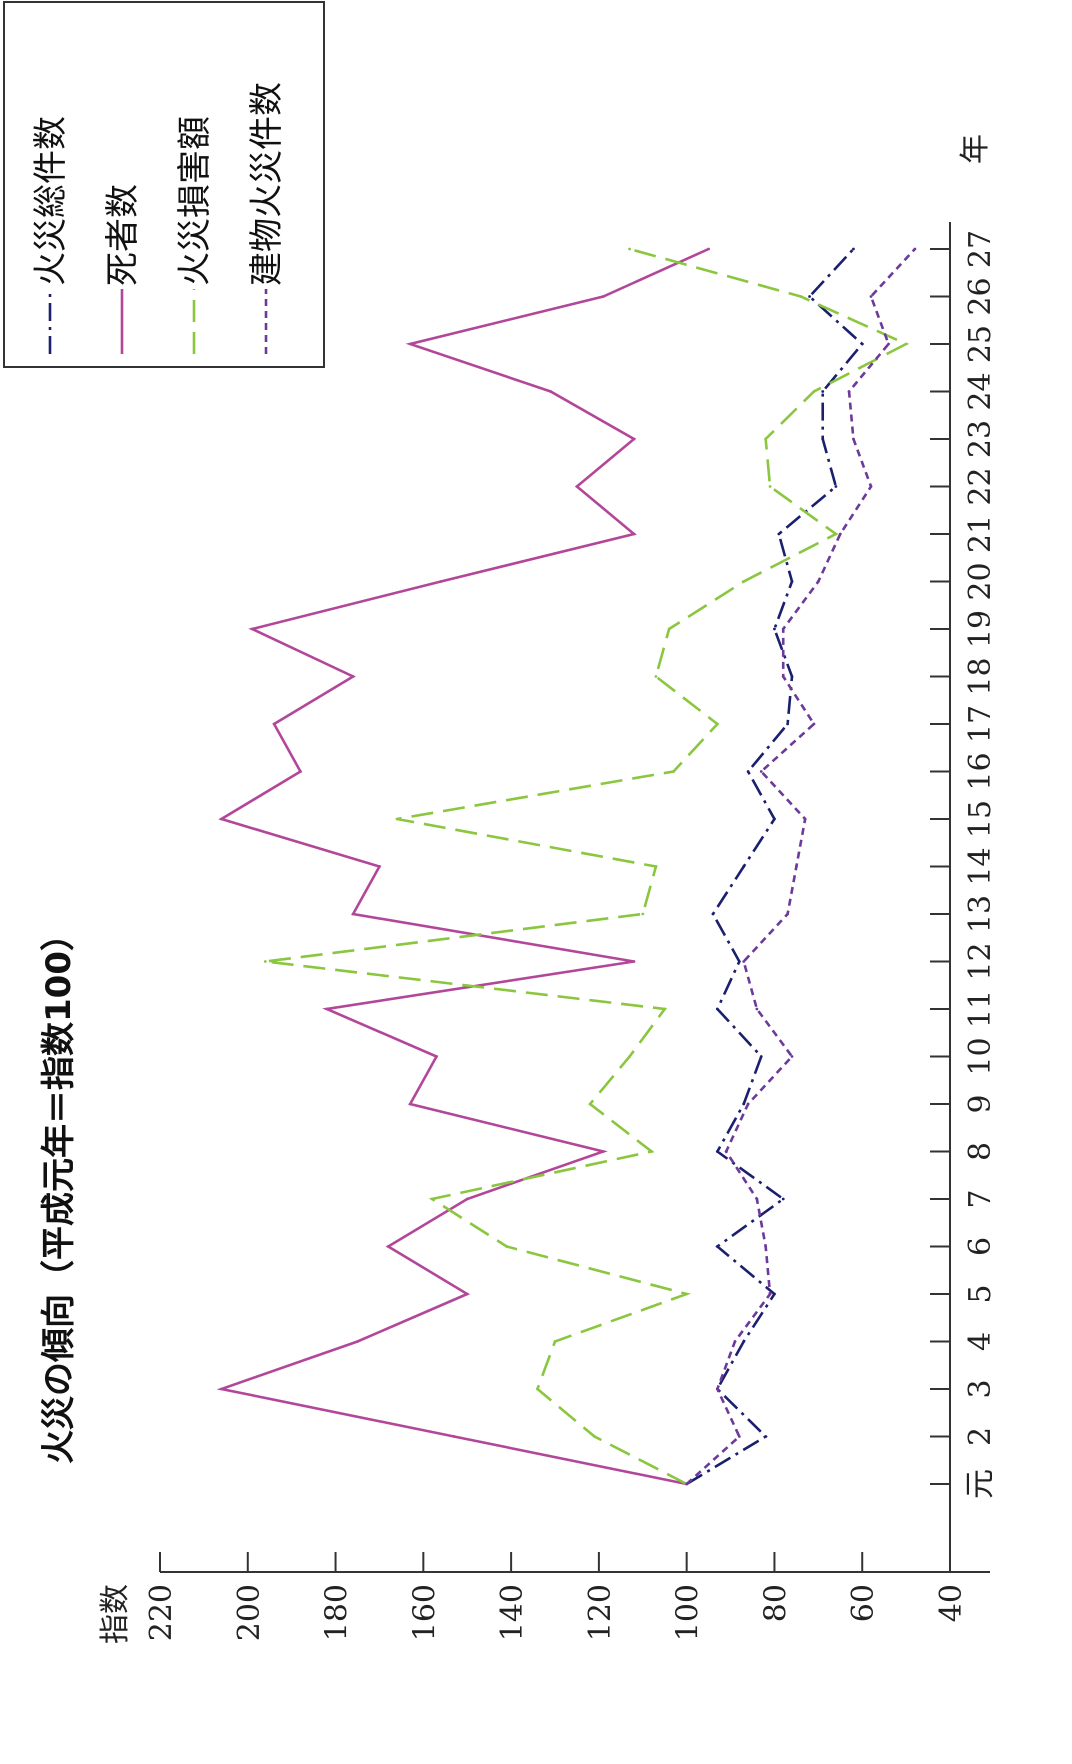  Describe the element at coordinates (980, 439) in the screenshot. I see `x-tick-label: 23` at that location.